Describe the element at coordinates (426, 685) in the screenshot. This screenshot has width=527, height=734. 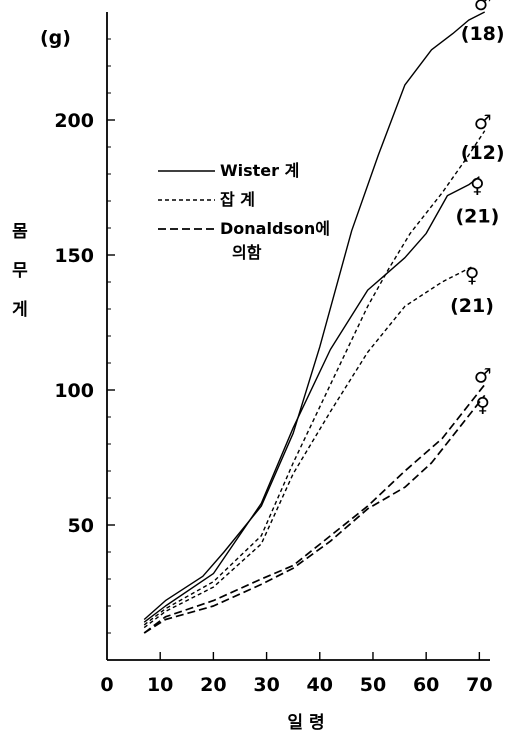
I see `x-tick-label: 60` at that location.